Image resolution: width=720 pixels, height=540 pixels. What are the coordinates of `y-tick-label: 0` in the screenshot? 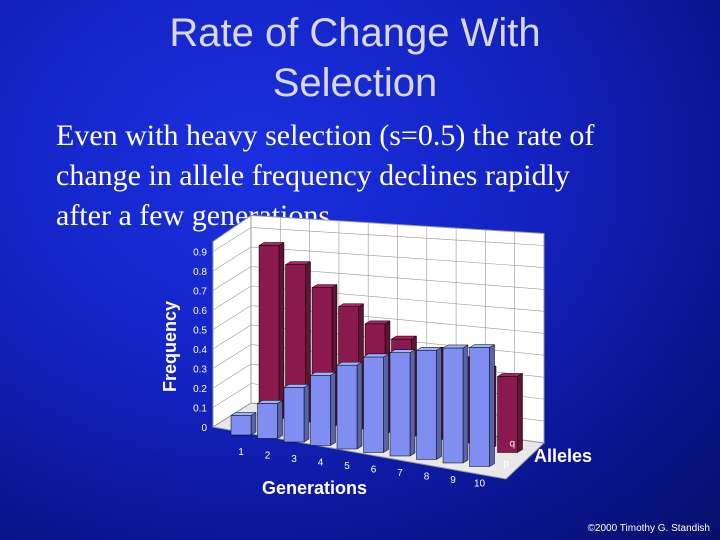 It's located at (204, 428).